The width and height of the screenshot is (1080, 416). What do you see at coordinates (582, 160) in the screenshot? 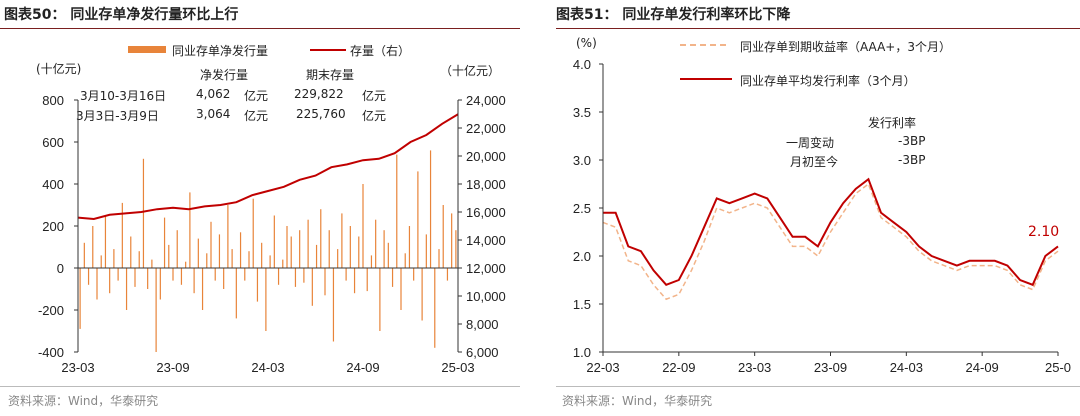
I see `y-tick-label: 3.0` at bounding box center [582, 160].